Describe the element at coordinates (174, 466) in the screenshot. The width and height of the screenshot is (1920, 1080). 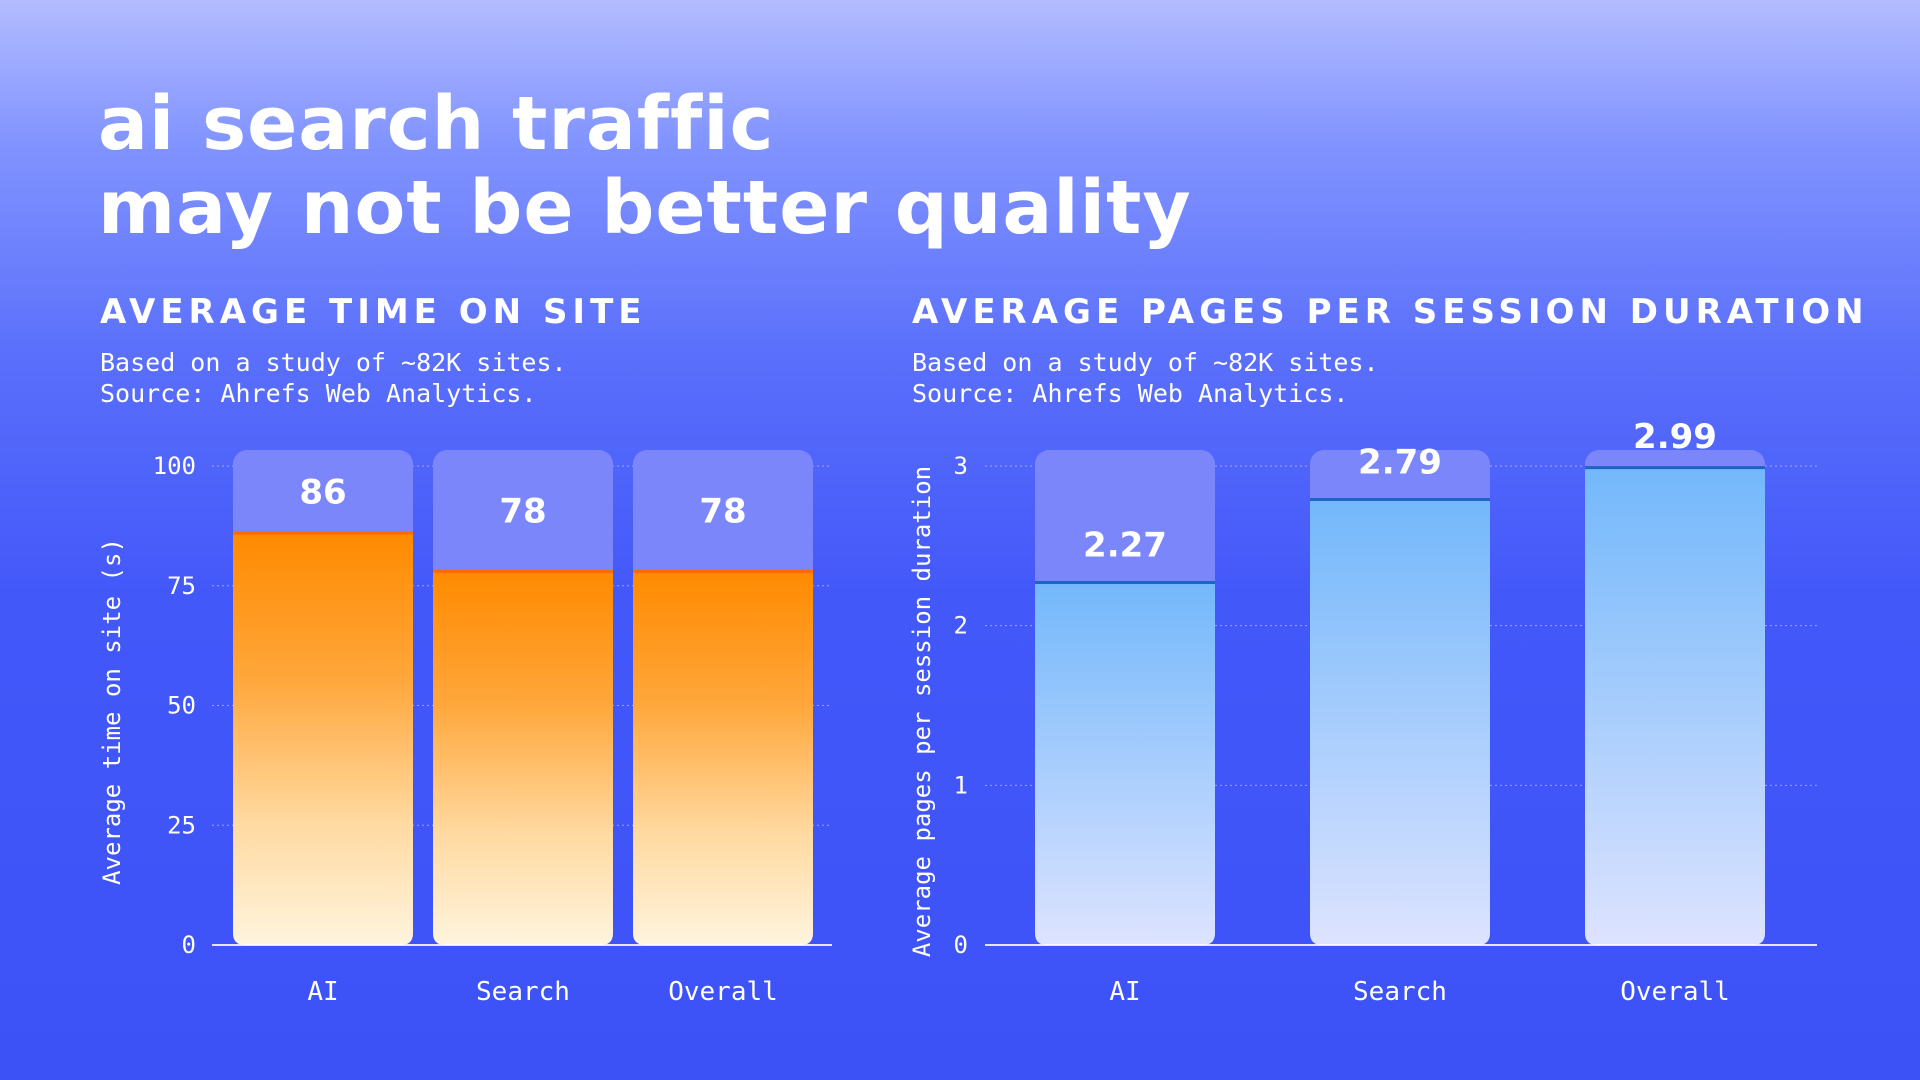
I see `time-on-site-ytick-label: 100` at that location.